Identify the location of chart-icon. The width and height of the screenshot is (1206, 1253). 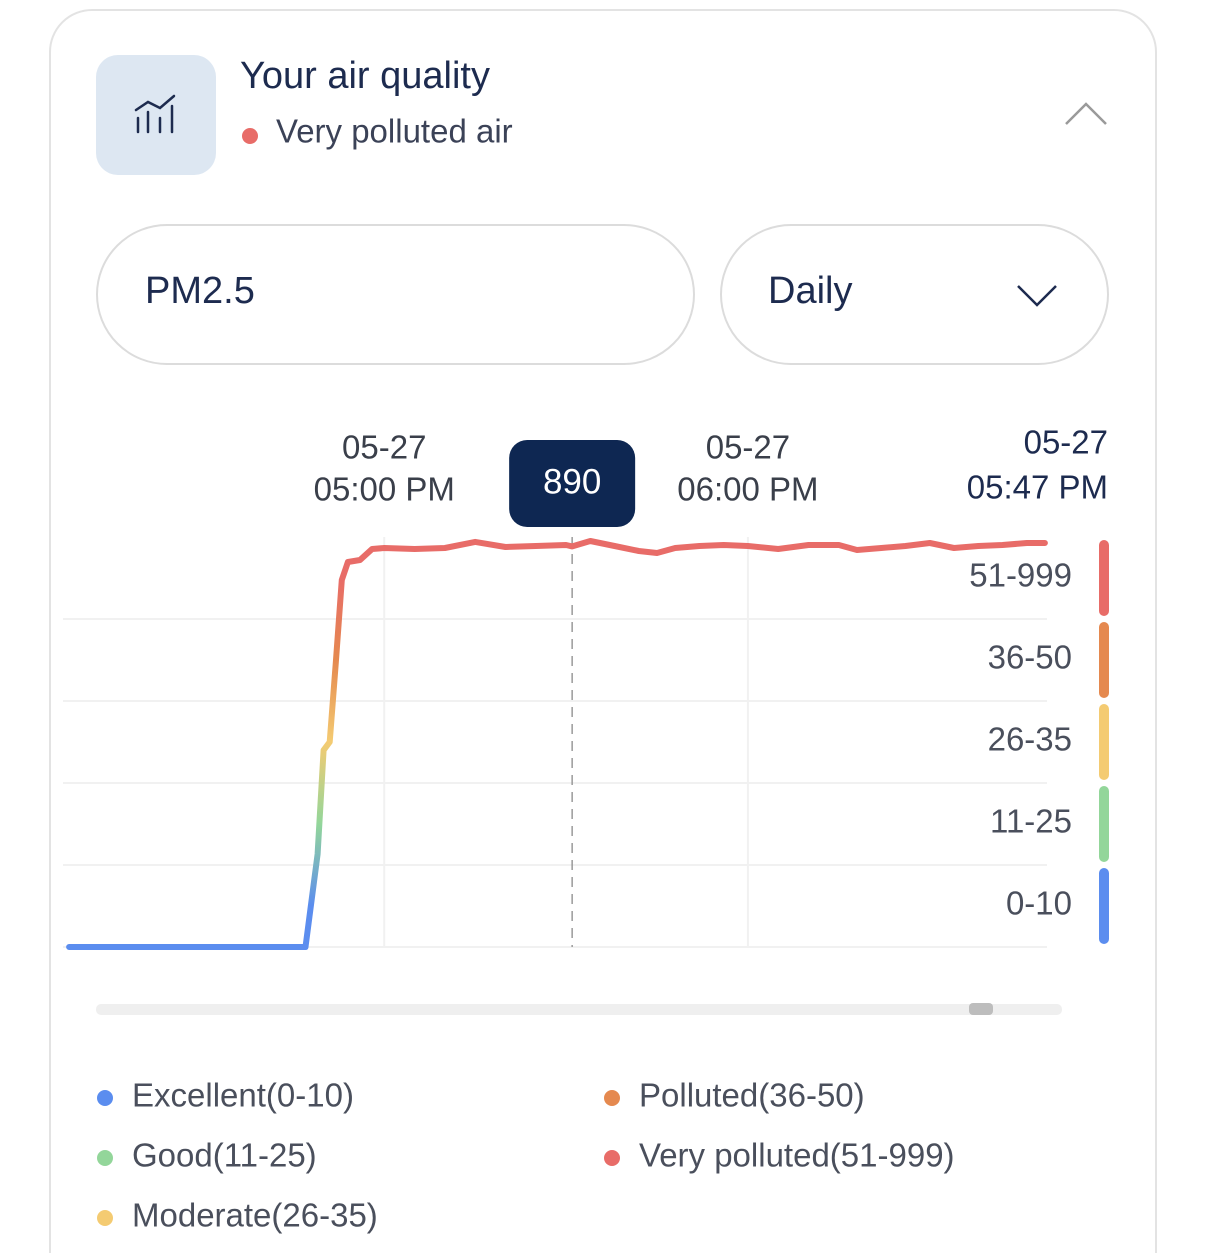
(155, 114).